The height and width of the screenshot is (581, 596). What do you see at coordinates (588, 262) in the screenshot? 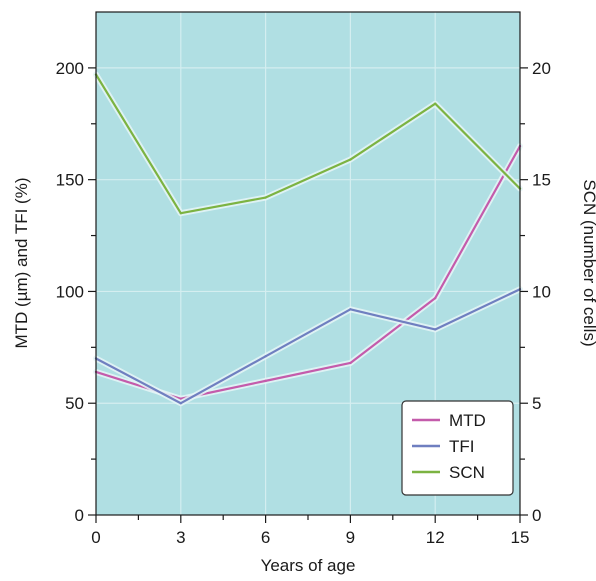
I see `right-y-axis-title: SCN (number of cells)` at bounding box center [588, 262].